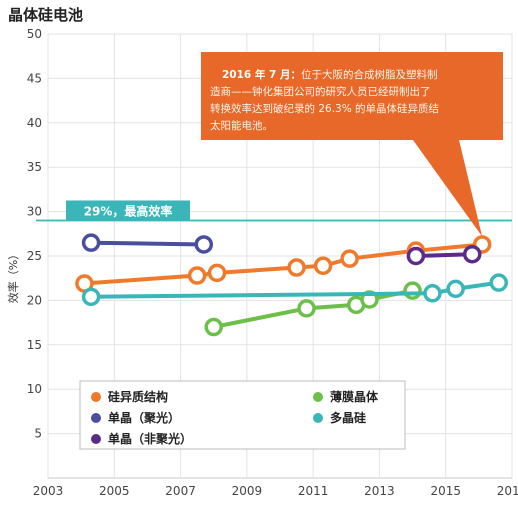 This screenshot has height=507, width=518. What do you see at coordinates (261, 74) in the screenshot?
I see `callout-lead: 2016 年 7 月：` at bounding box center [261, 74].